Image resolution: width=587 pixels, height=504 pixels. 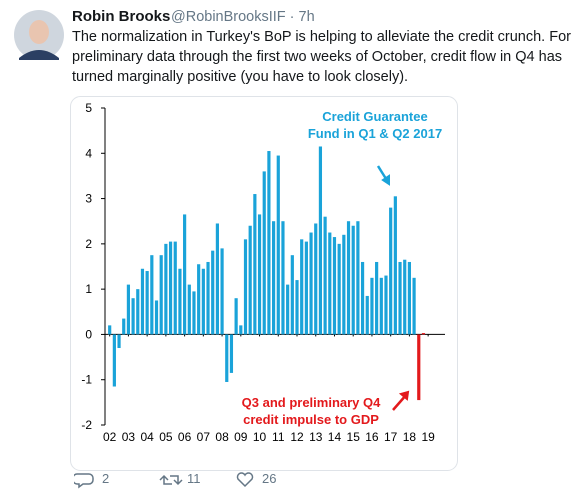 What do you see at coordinates (391, 437) in the screenshot?
I see `x-tick-label: 17` at bounding box center [391, 437].